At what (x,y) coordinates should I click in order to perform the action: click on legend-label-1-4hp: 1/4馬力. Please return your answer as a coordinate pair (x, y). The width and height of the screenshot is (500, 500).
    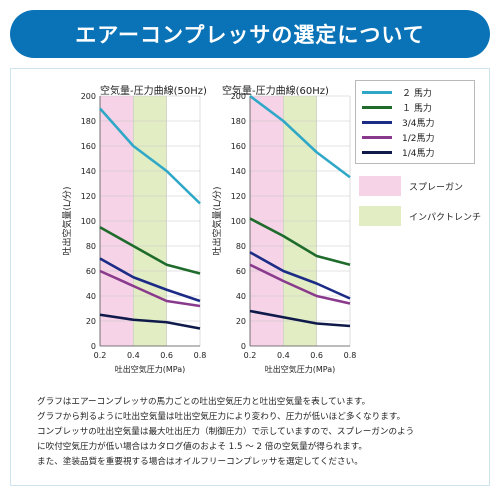
    Looking at the image, I should click on (418, 153).